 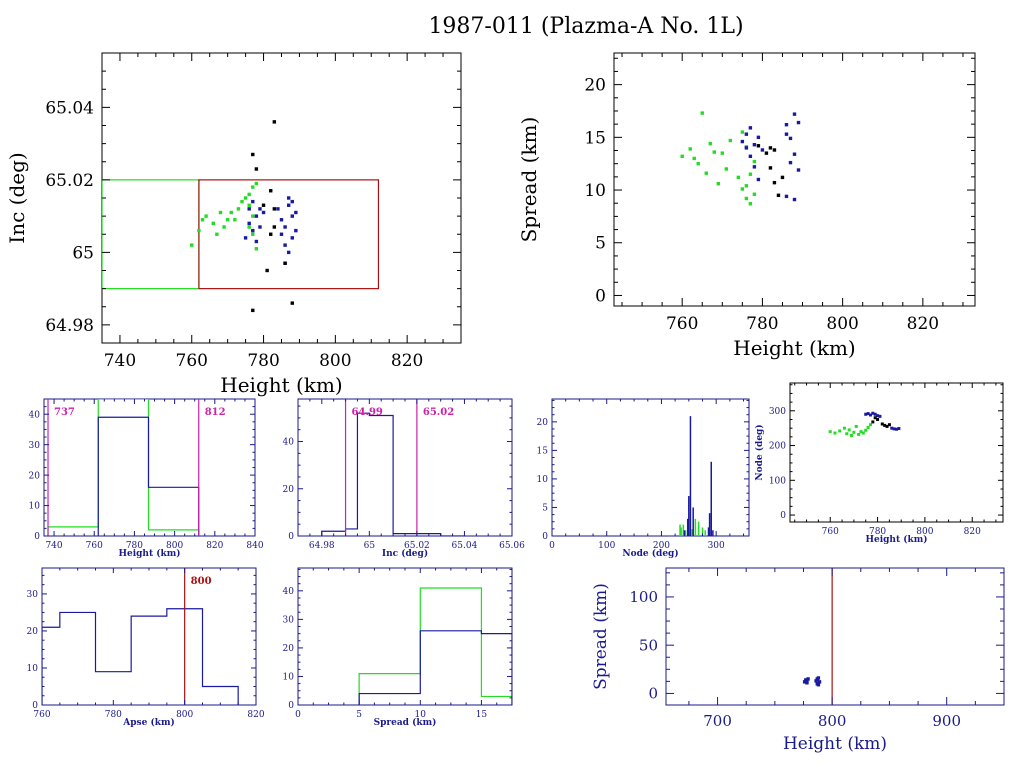 What do you see at coordinates (661, 546) in the screenshot?
I see `x-tick-label: 200` at bounding box center [661, 546].